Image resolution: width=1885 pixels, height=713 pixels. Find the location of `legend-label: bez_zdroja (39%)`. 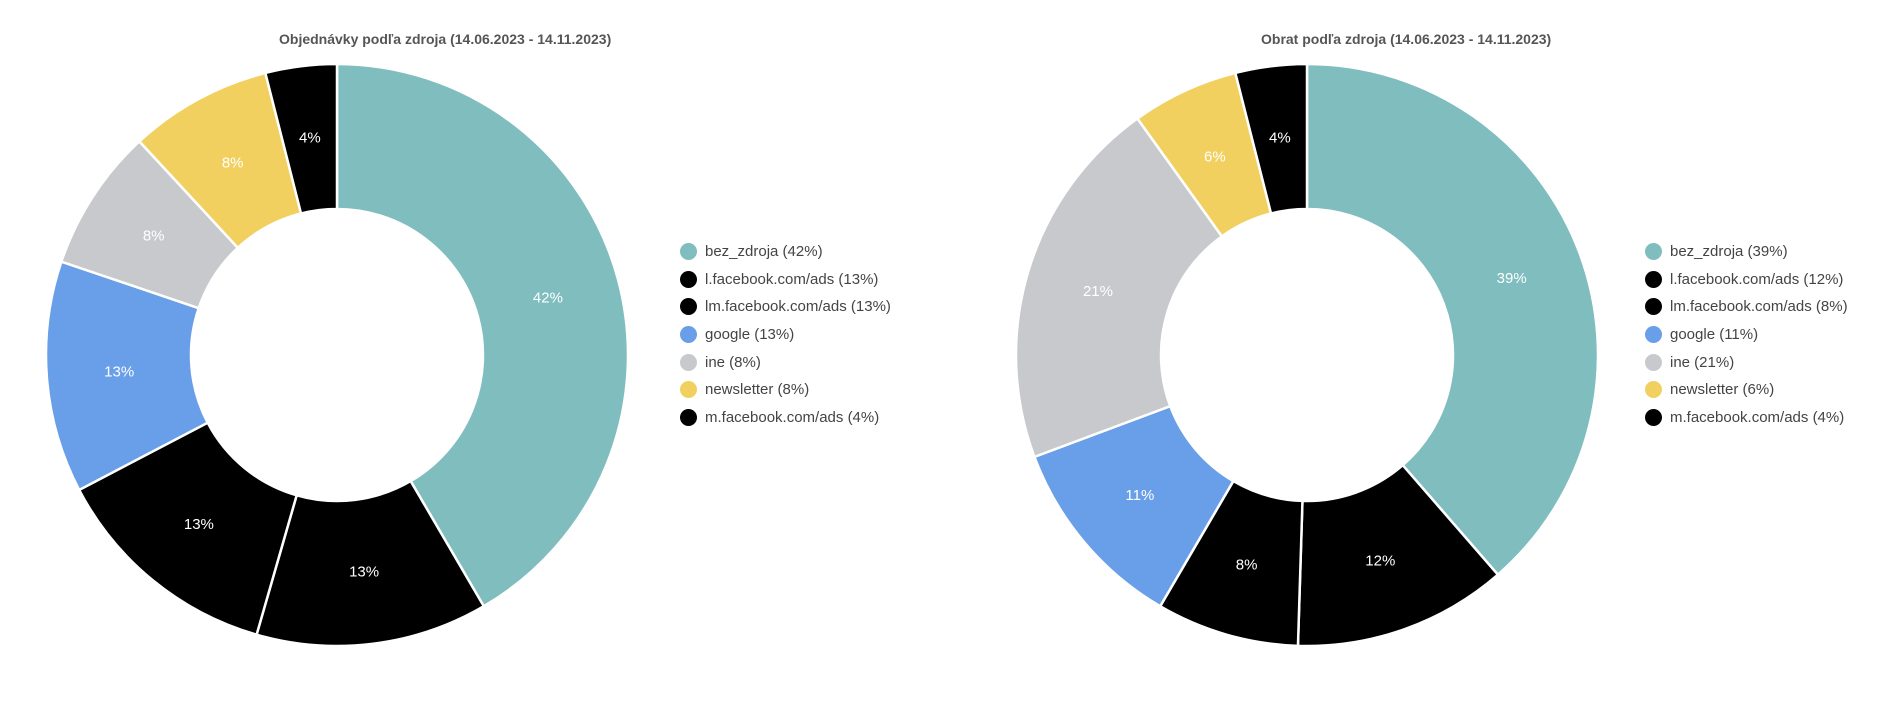

legend-label: bez_zdroja (39%) is located at coordinates (1729, 252).